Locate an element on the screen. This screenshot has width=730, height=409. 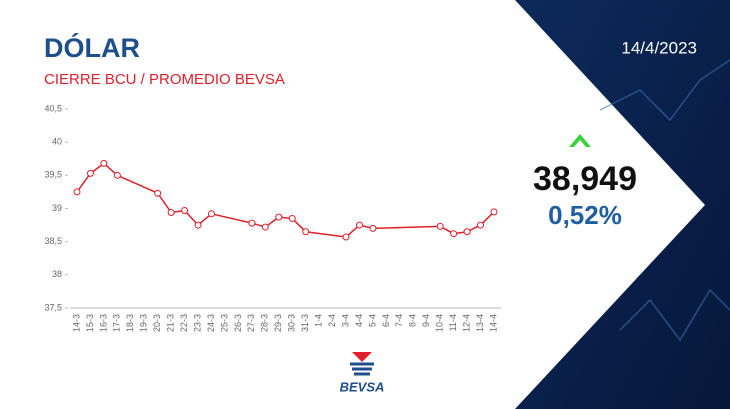
x-tick-label: 8-4 is located at coordinates (413, 320).